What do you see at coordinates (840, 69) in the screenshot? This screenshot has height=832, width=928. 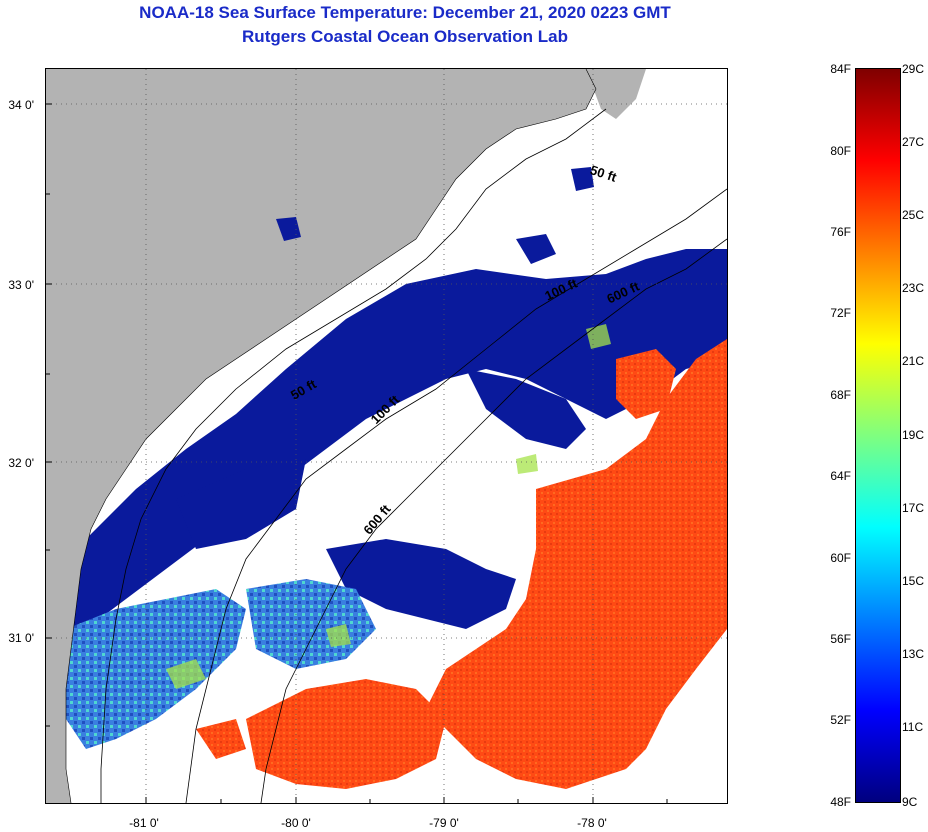 I see `colorbar-f-label-84: 84F` at bounding box center [840, 69].